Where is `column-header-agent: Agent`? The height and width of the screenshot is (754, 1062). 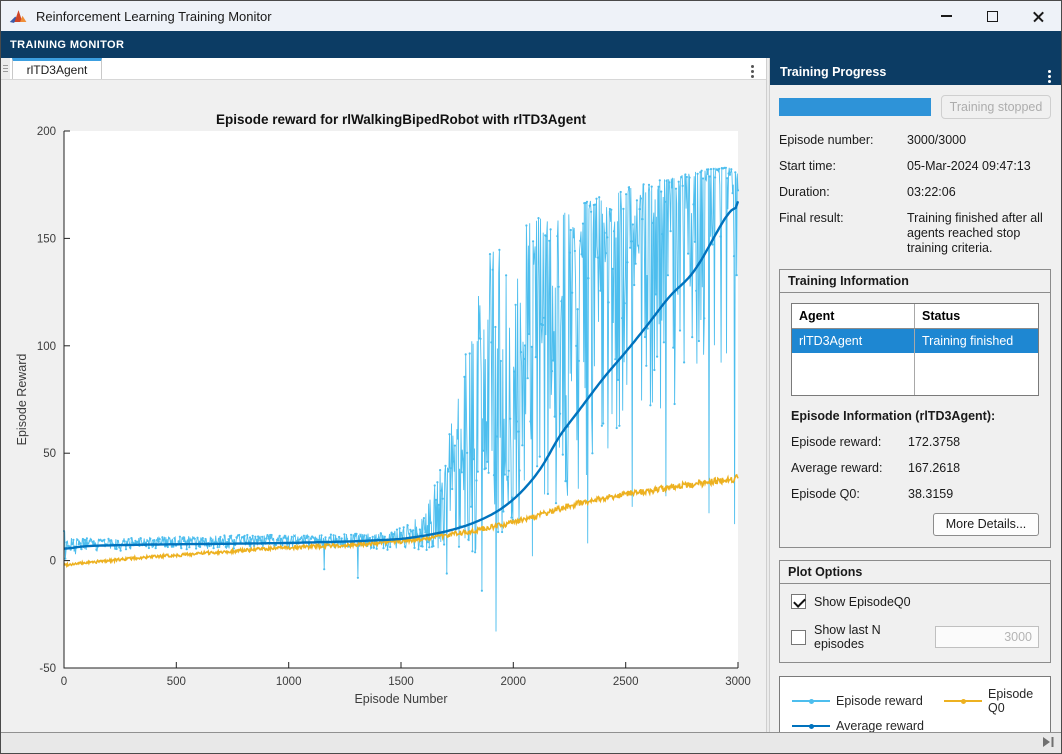 column-header-agent: Agent is located at coordinates (853, 316).